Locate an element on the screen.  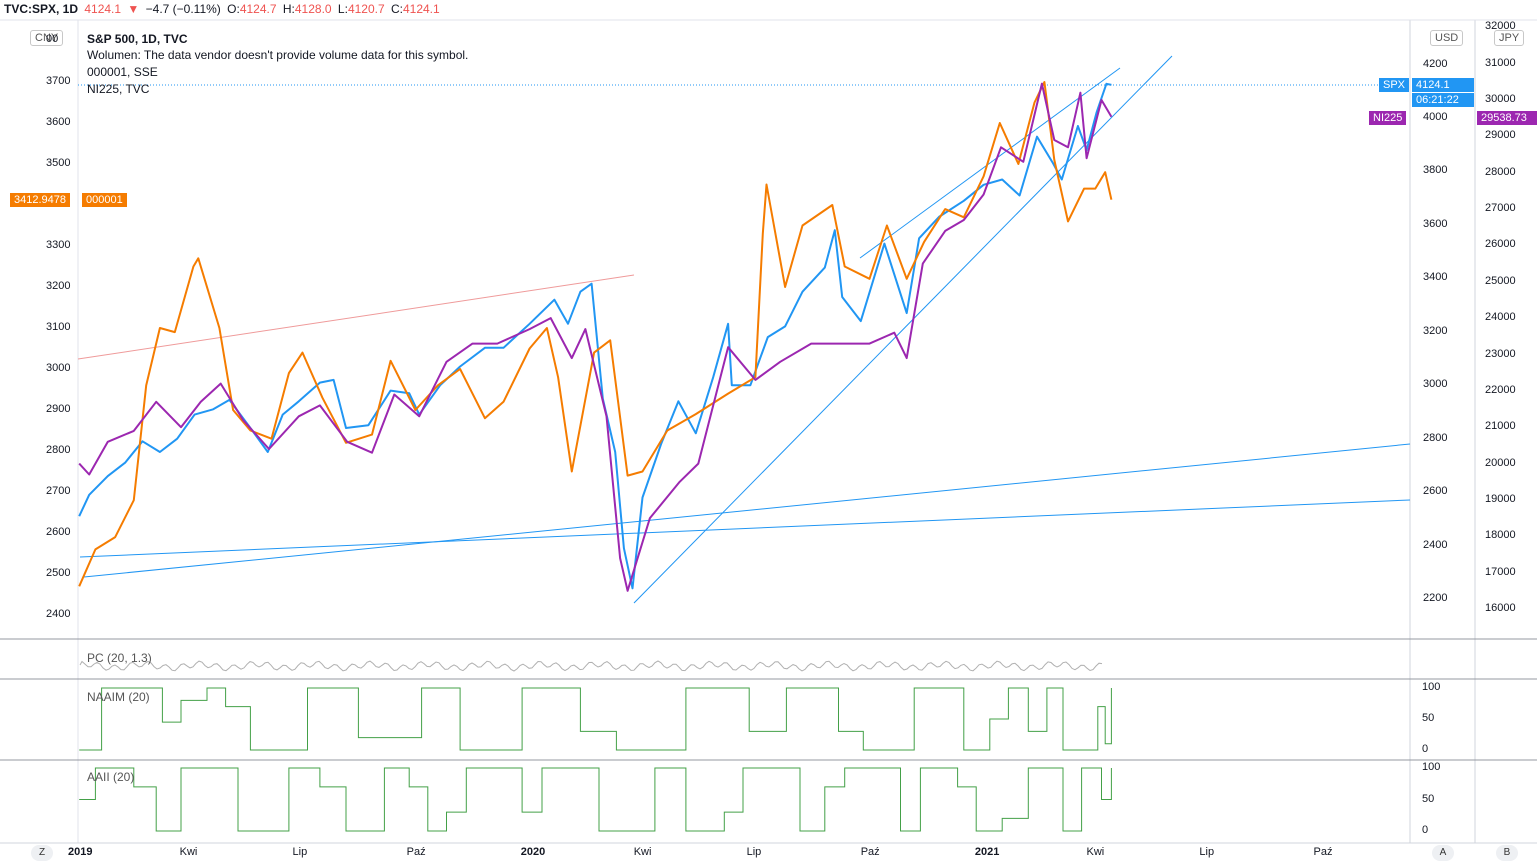
usd-axis-label: 2600 is located at coordinates (1435, 491).